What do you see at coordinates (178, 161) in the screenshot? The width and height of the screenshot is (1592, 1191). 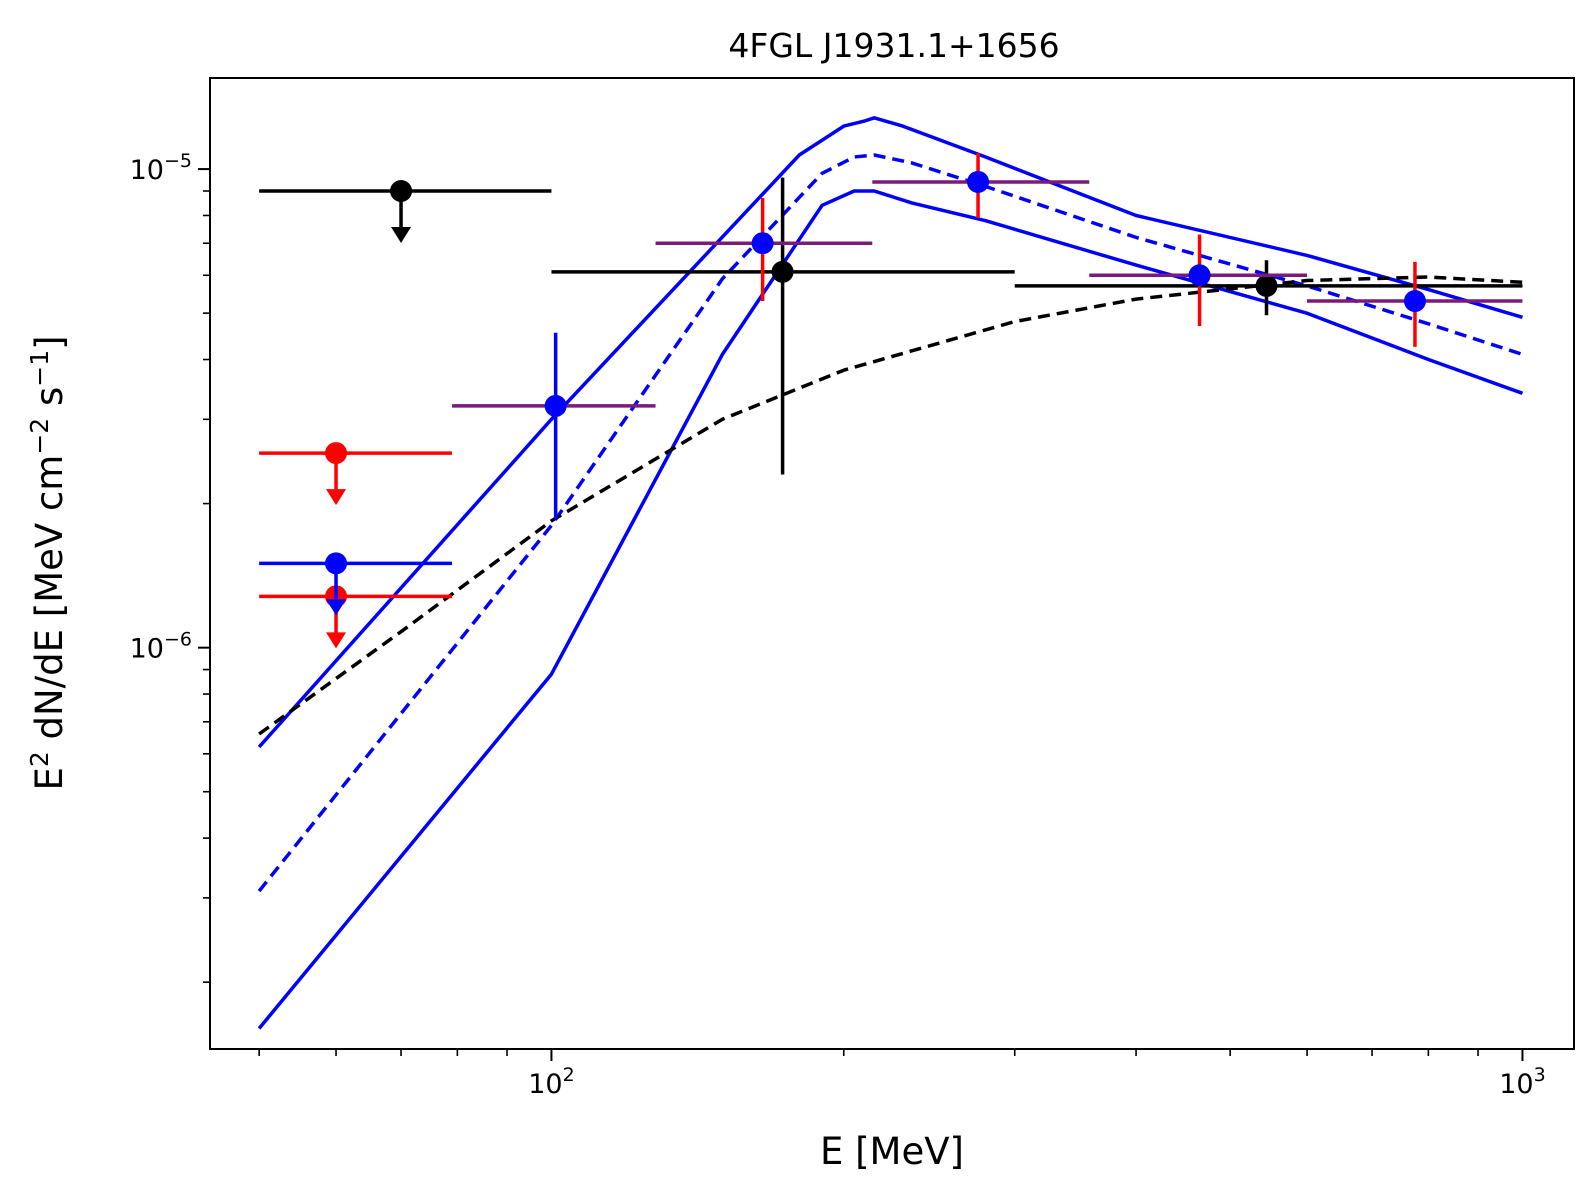 I see `y-tick-label-exponent: −5` at bounding box center [178, 161].